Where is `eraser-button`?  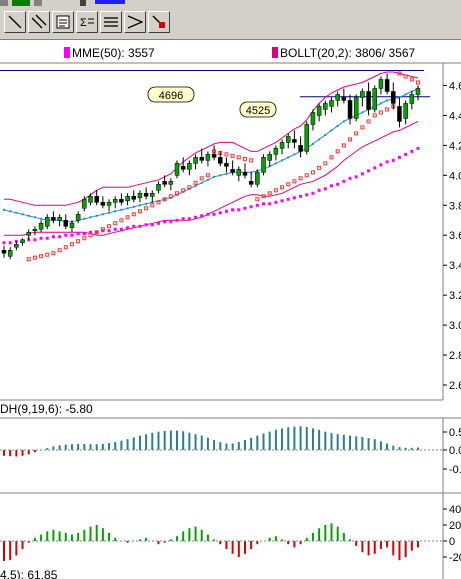
eraser-button is located at coordinates (159, 22).